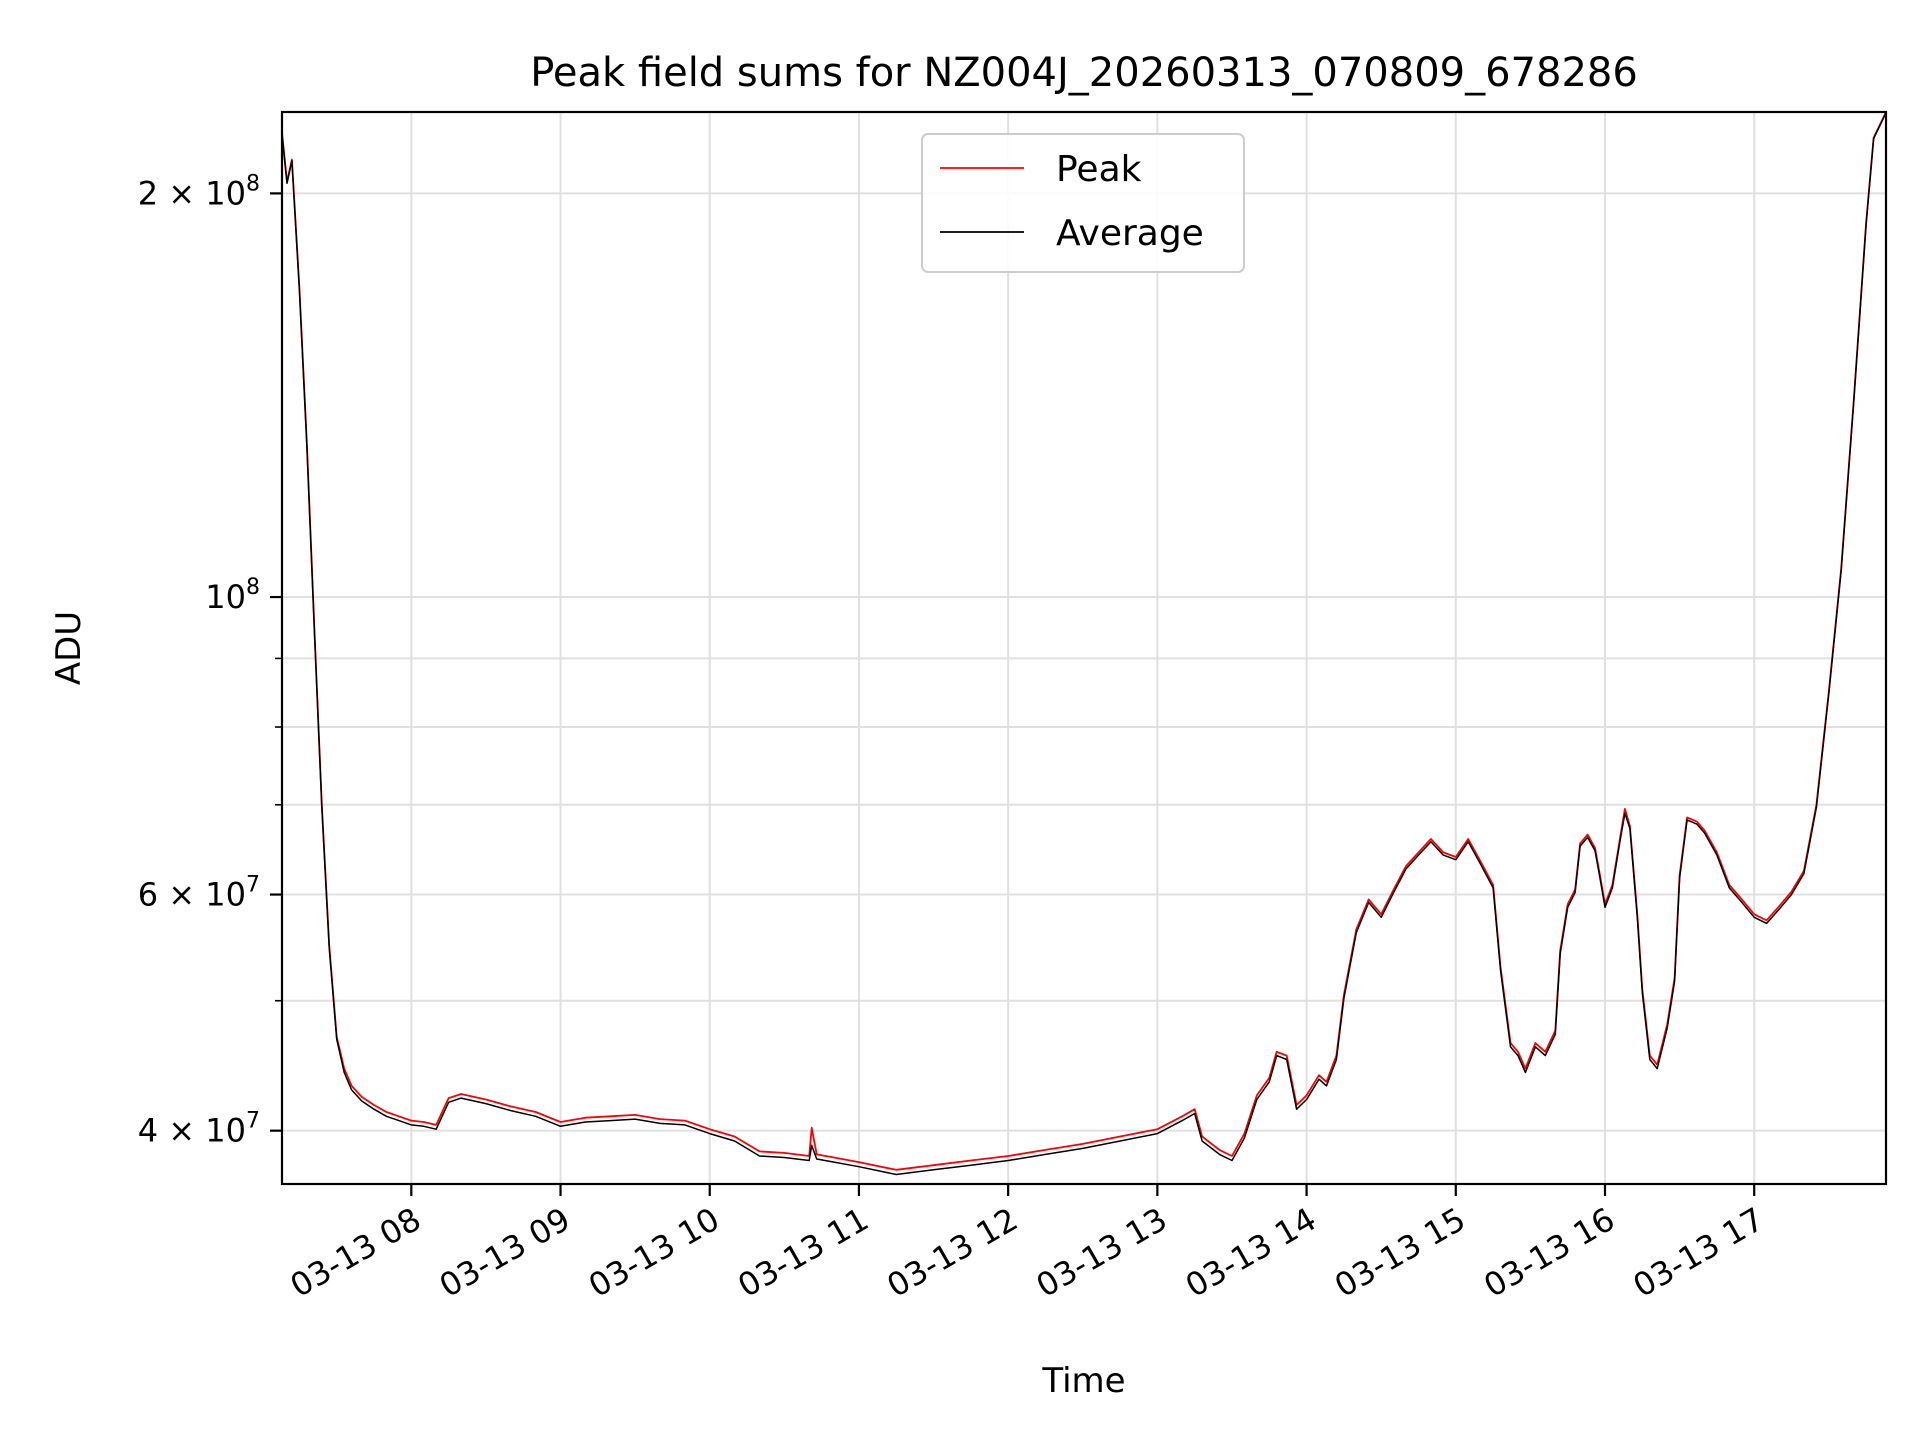  I want to click on x-tick-label: 03-13 12, so click(953, 1252).